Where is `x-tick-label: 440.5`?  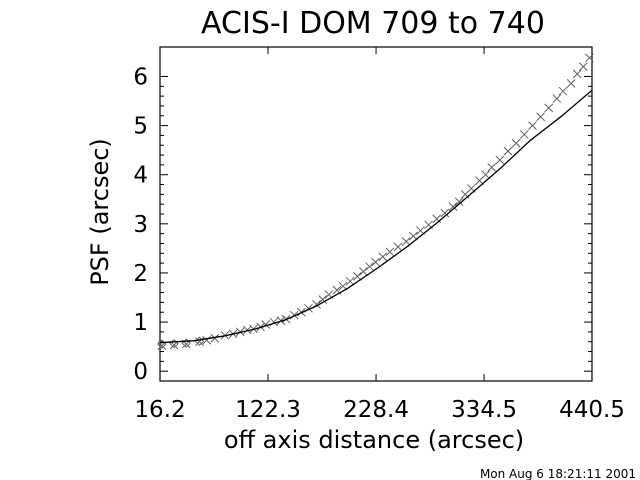 x-tick-label: 440.5 is located at coordinates (592, 410).